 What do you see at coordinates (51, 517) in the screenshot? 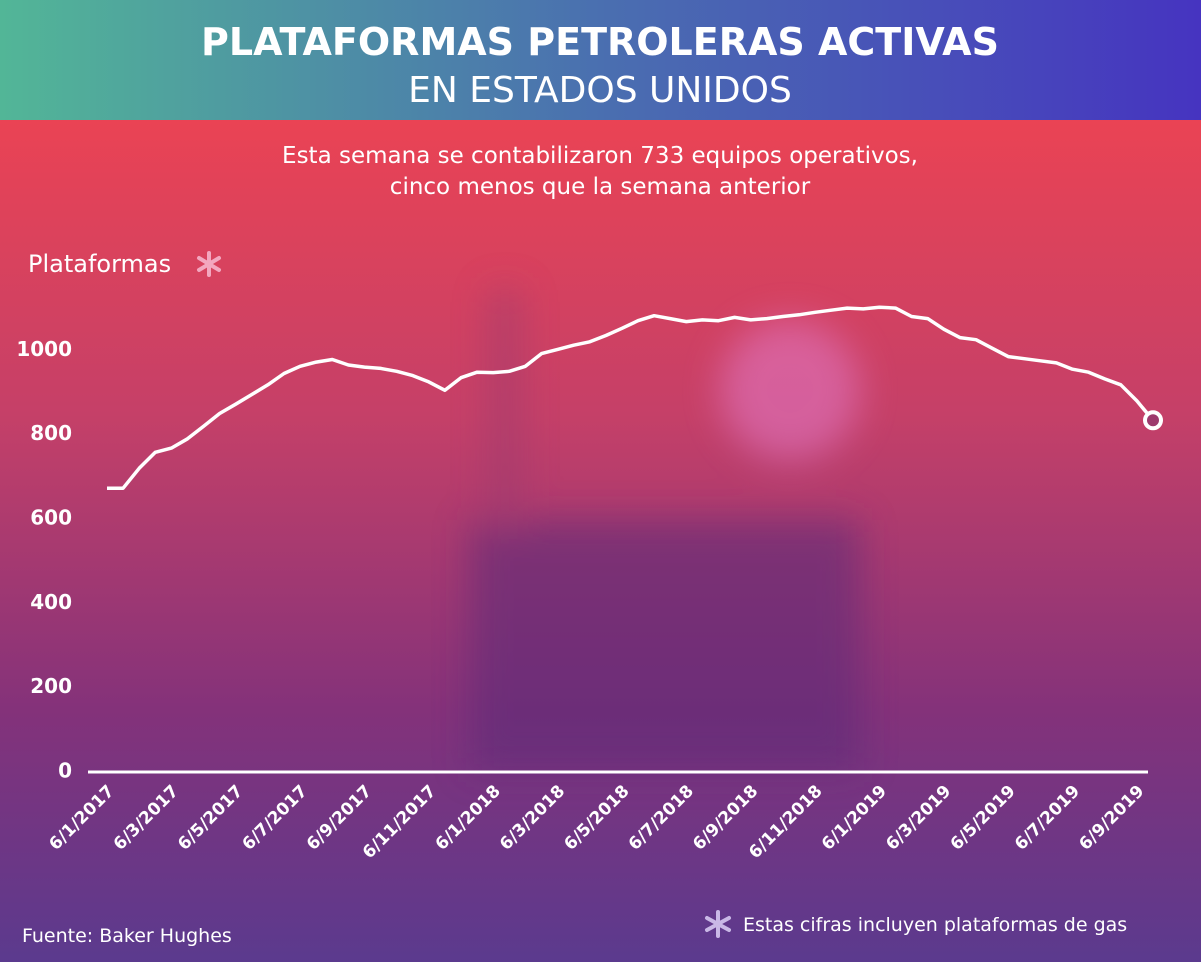
I see `y-tick-label: 600` at bounding box center [51, 517].